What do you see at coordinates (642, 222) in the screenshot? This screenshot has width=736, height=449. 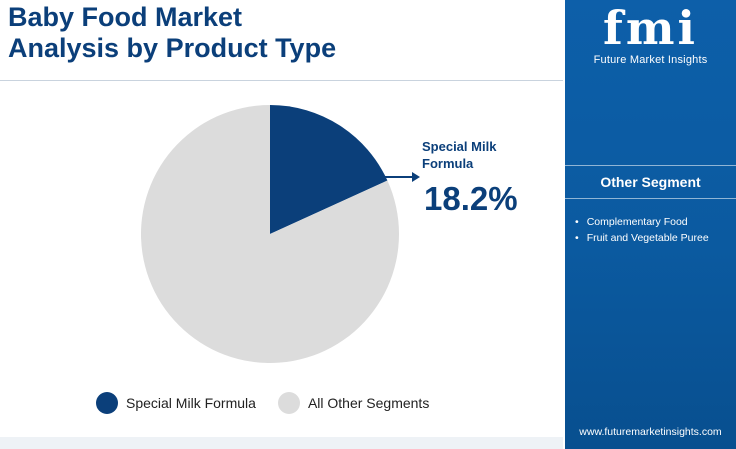 I see `segment-item-complementary-food: Complementary Food` at bounding box center [642, 222].